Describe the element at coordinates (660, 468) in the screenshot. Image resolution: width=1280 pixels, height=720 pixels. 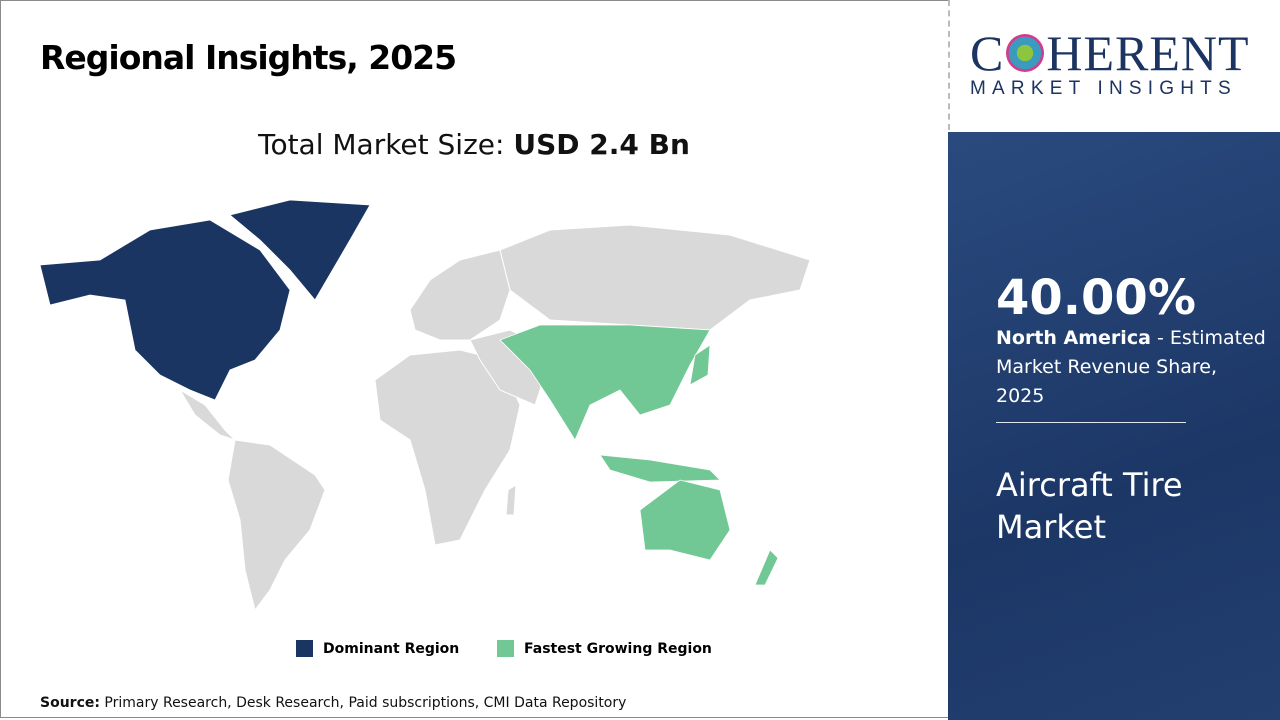
I see `region-indonesia` at that location.